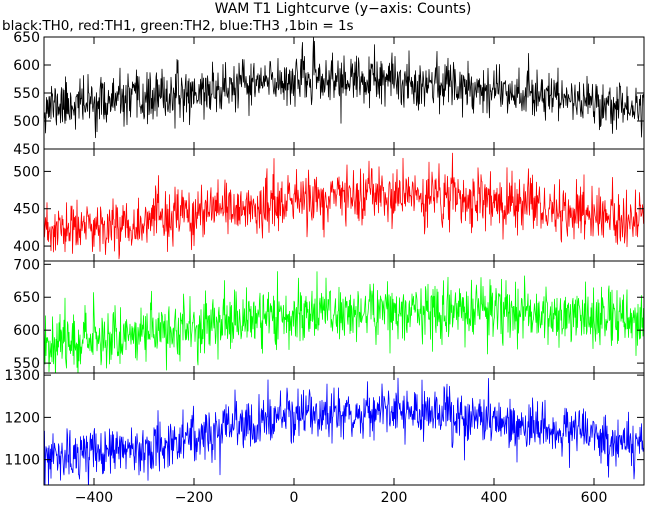 The width and height of the screenshot is (650, 505). Describe the element at coordinates (343, 9) in the screenshot. I see `chart-title: WAM T1 Lightcurve (y−axis: Counts)` at that location.